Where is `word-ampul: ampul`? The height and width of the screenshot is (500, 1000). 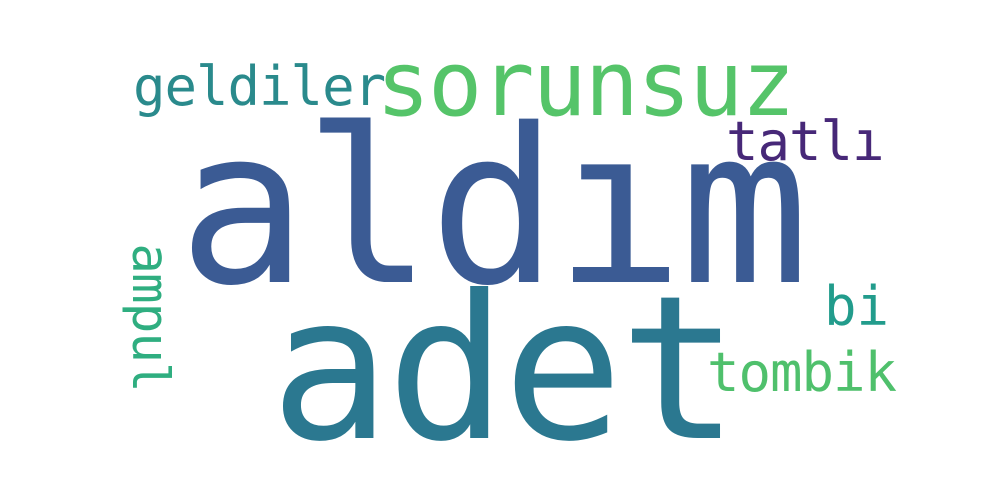 word-ampul: ampul is located at coordinates (149, 317).